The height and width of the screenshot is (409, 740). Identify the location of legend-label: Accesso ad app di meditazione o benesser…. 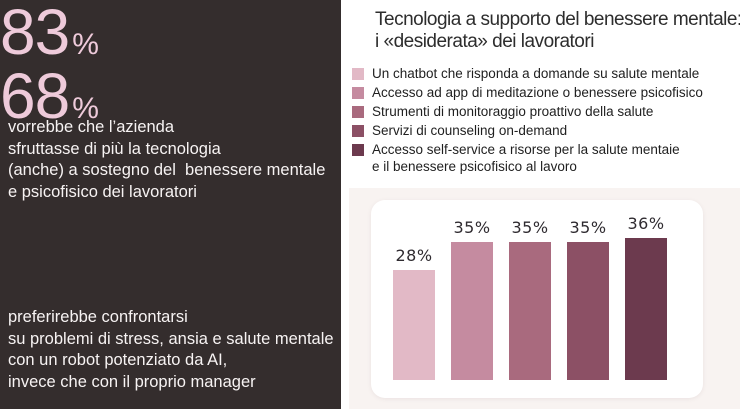
(537, 92).